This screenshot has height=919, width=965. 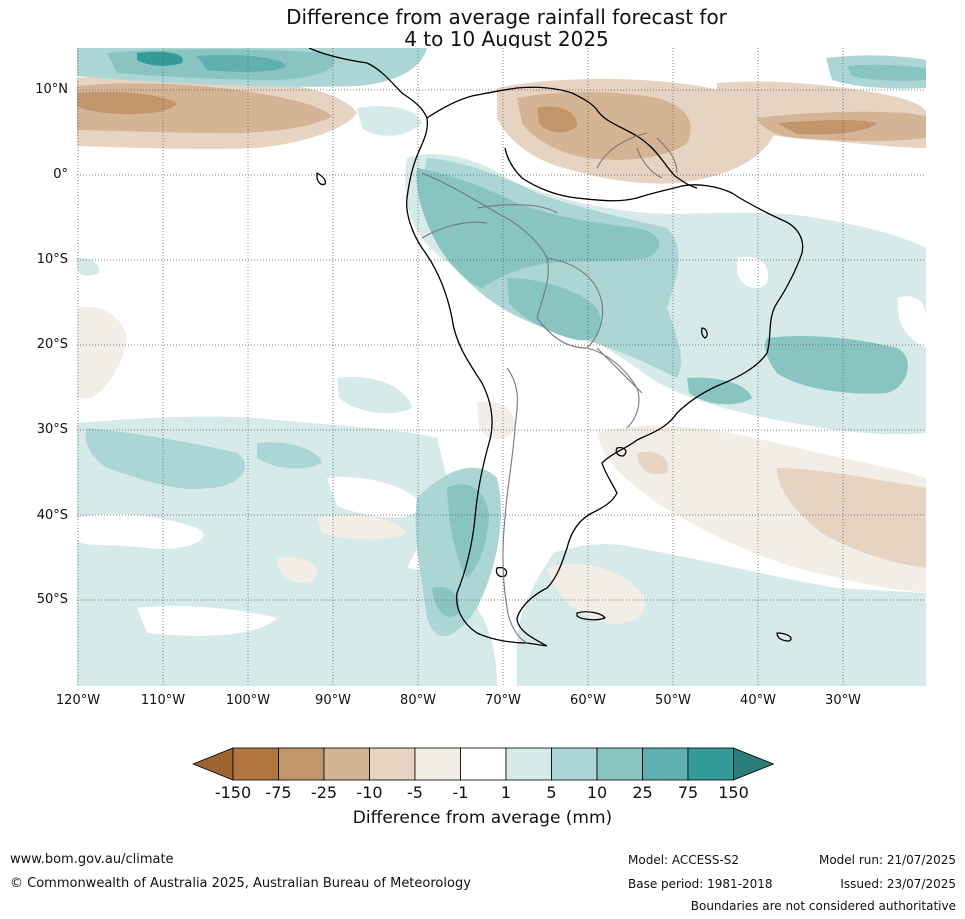 I want to click on lat-label: 10°S, so click(x=52, y=259).